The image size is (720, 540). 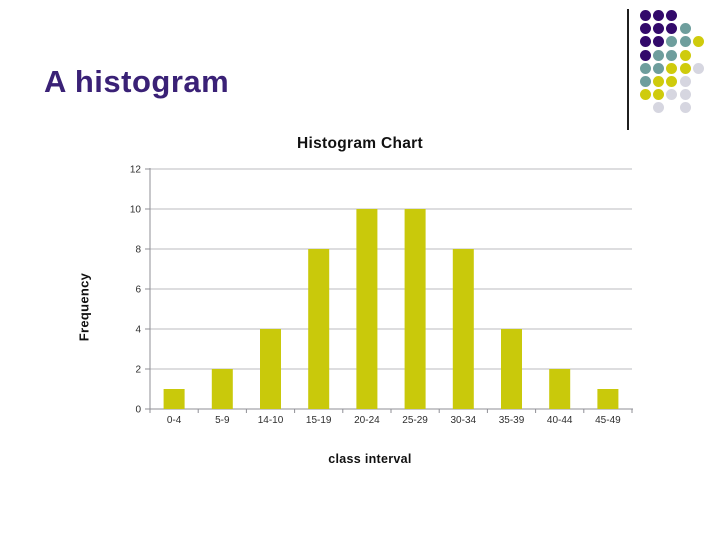 I want to click on chart-title: Histogram Chart, so click(x=360, y=143).